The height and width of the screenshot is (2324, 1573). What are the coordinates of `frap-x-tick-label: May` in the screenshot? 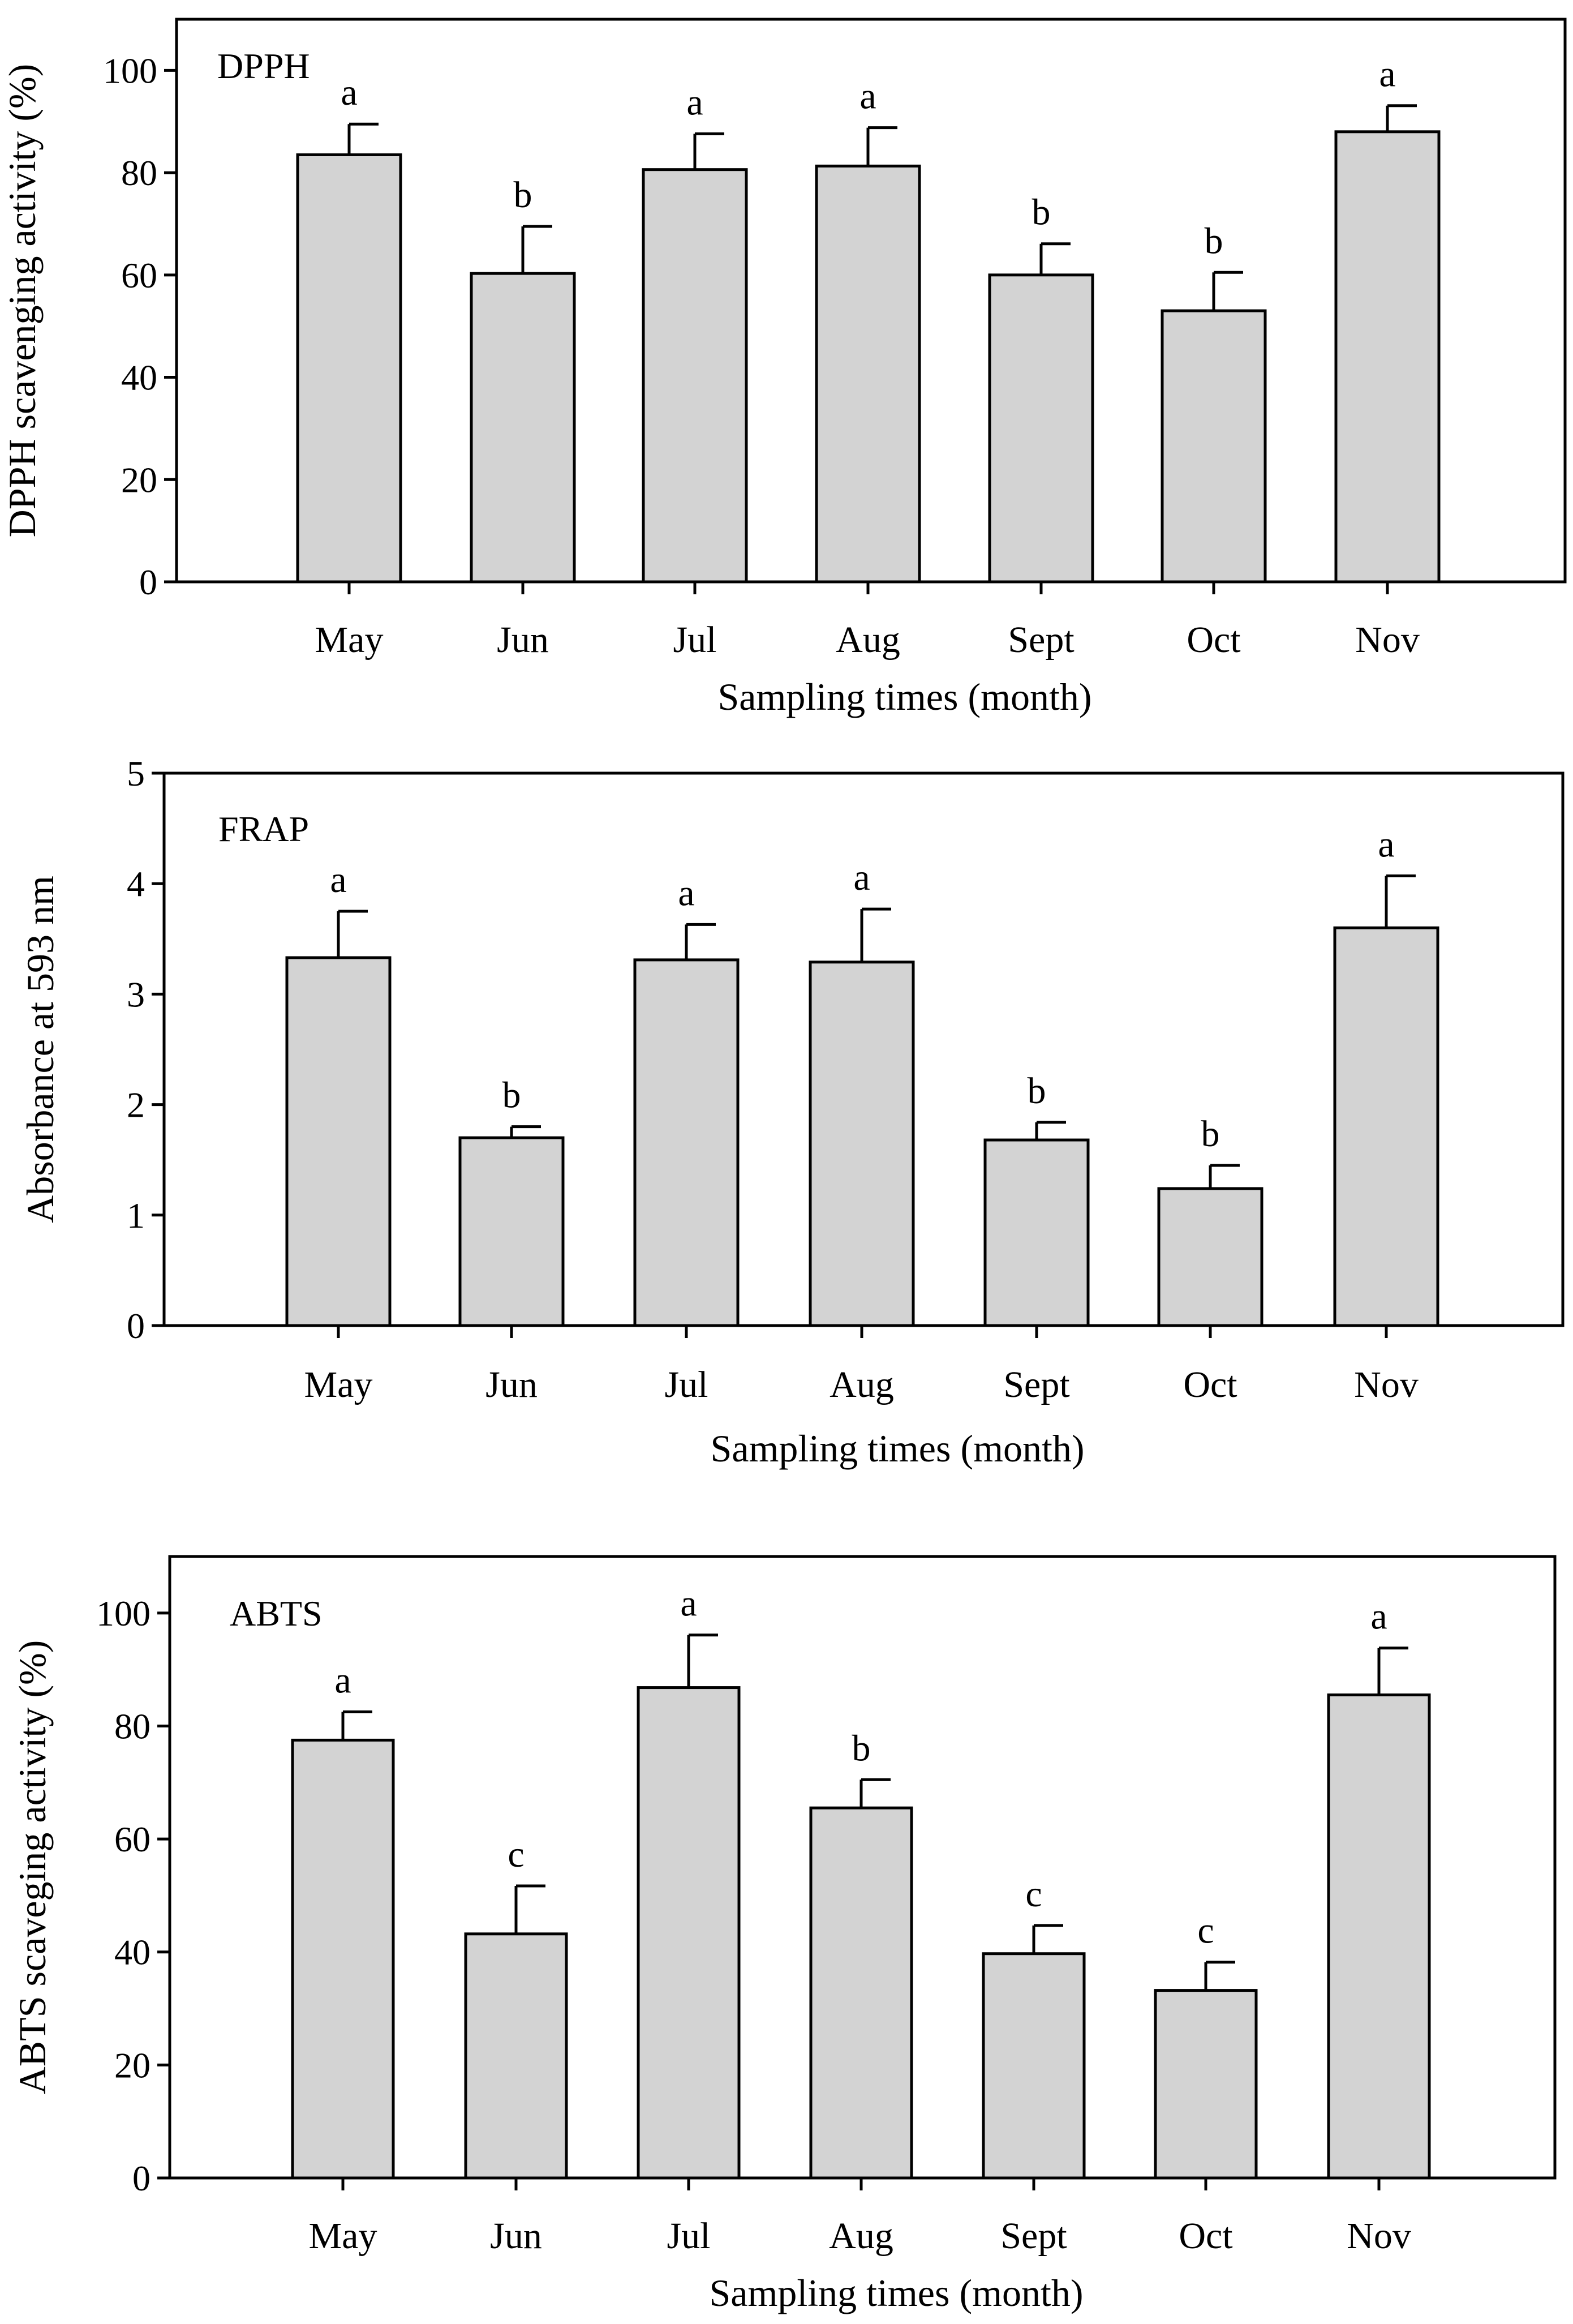 It's located at (338, 1384).